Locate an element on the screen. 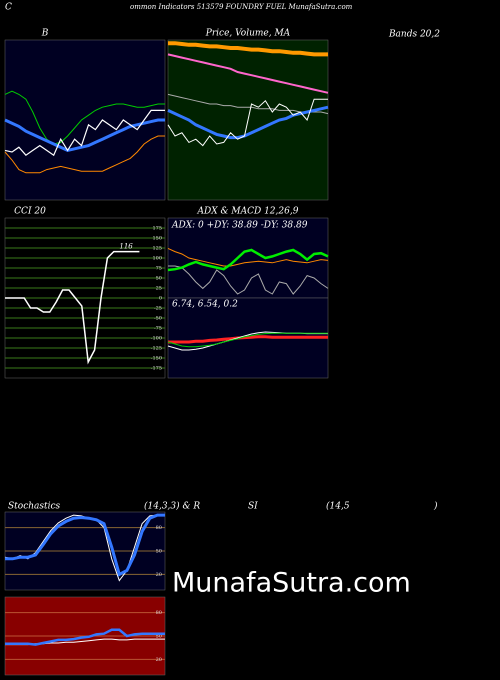  y-tick-label: 175 is located at coordinates (157, 229).